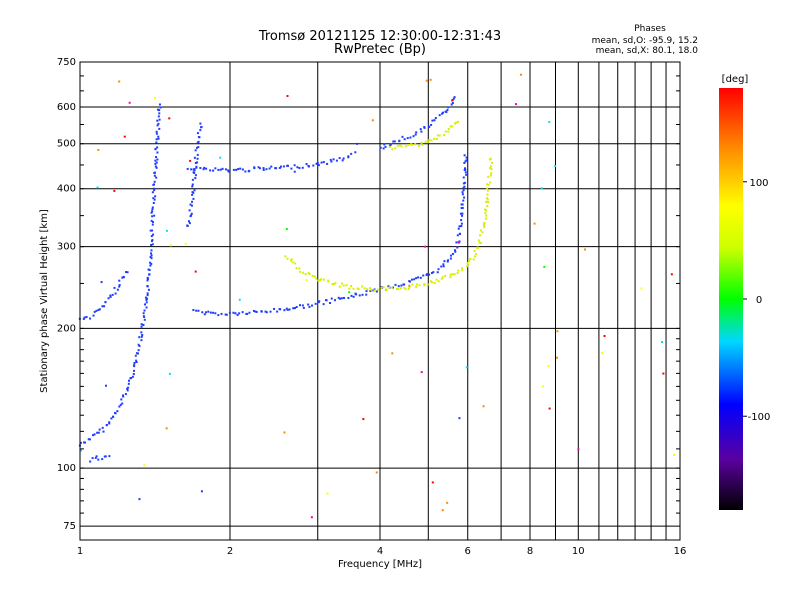 Image resolution: width=800 pixels, height=604 pixels. I want to click on x-axis-label: Frequency [MHz], so click(380, 564).